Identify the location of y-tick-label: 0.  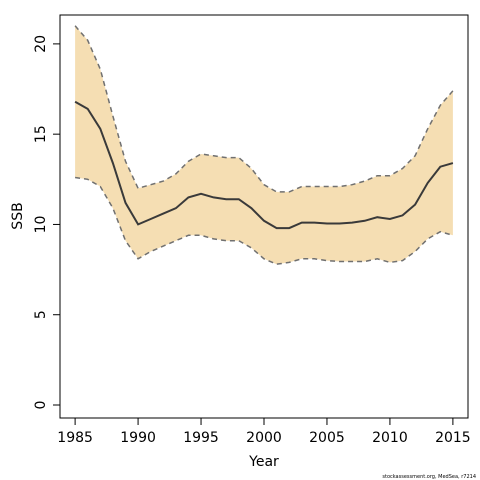
(41, 405).